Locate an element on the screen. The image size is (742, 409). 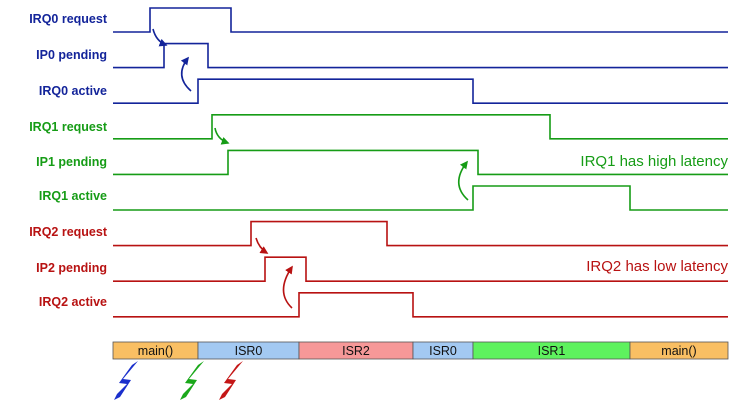
timeline-segment-label: ISR1 is located at coordinates (552, 351).